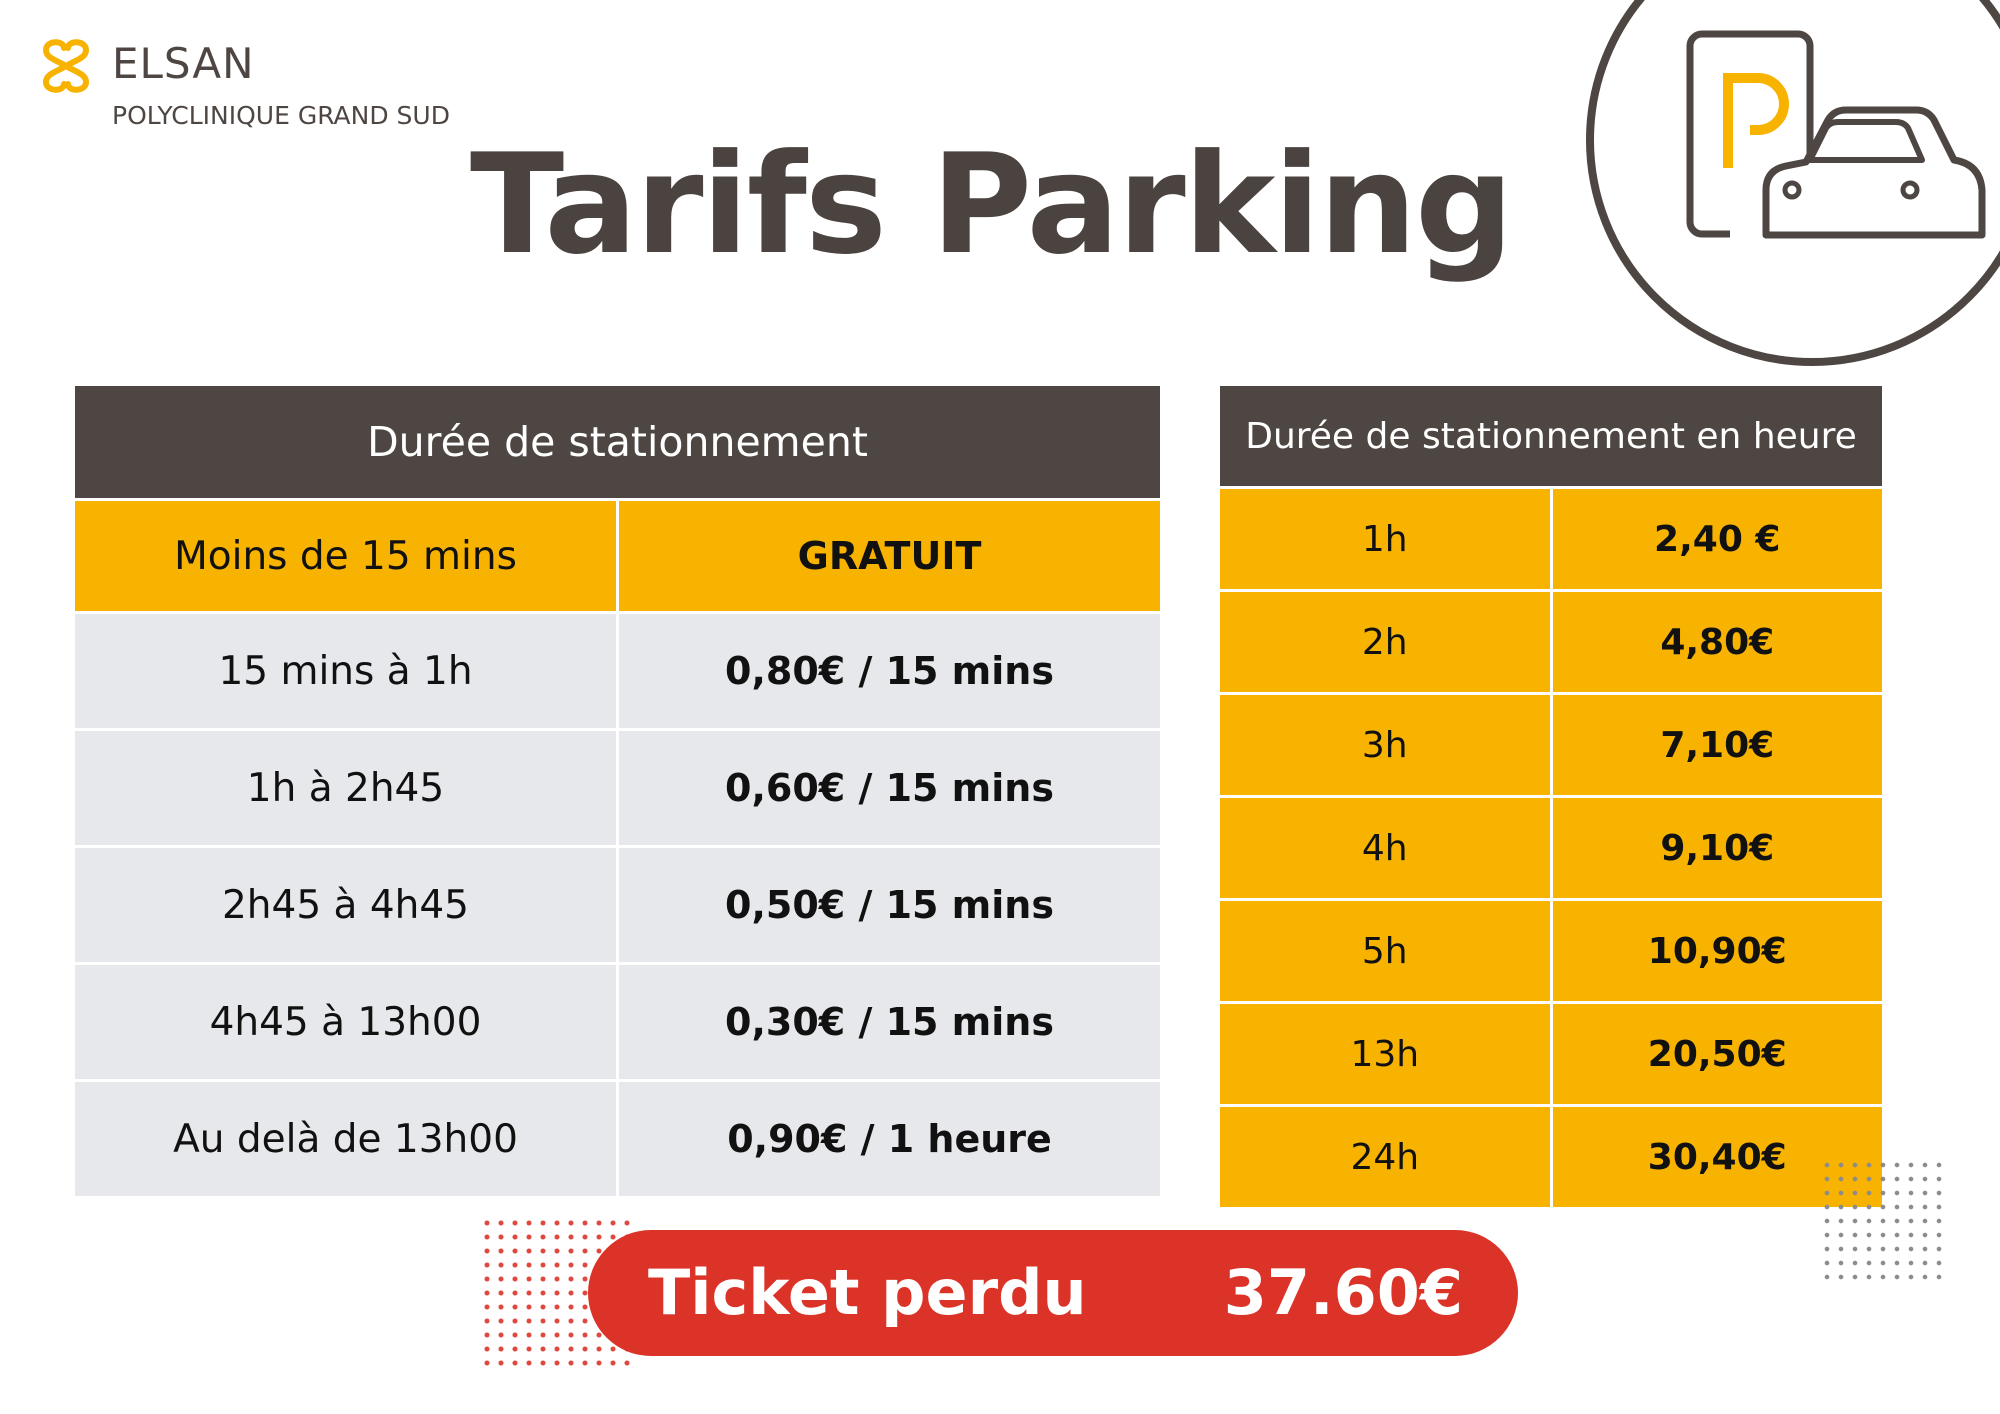  I want to click on price-cell: 0,50€ / 15 mins, so click(888, 905).